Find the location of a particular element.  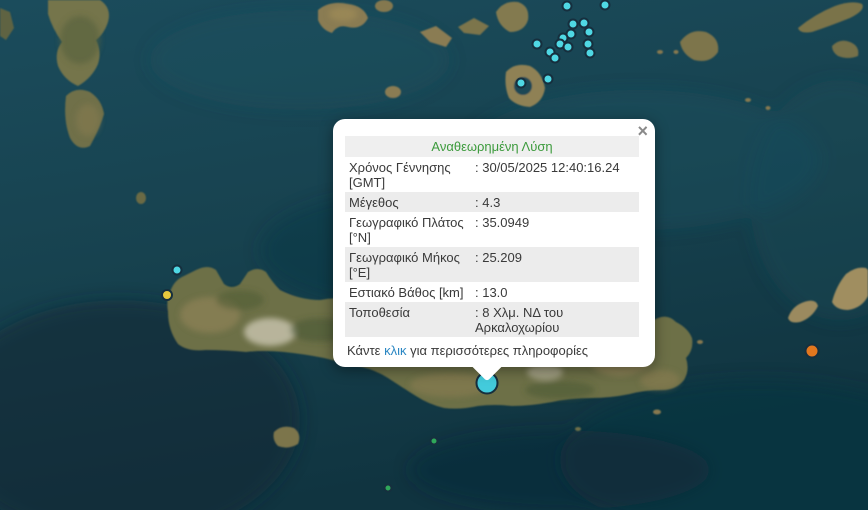

row-value: : 30/05/2025 12:40:16.24 is located at coordinates (547, 167).